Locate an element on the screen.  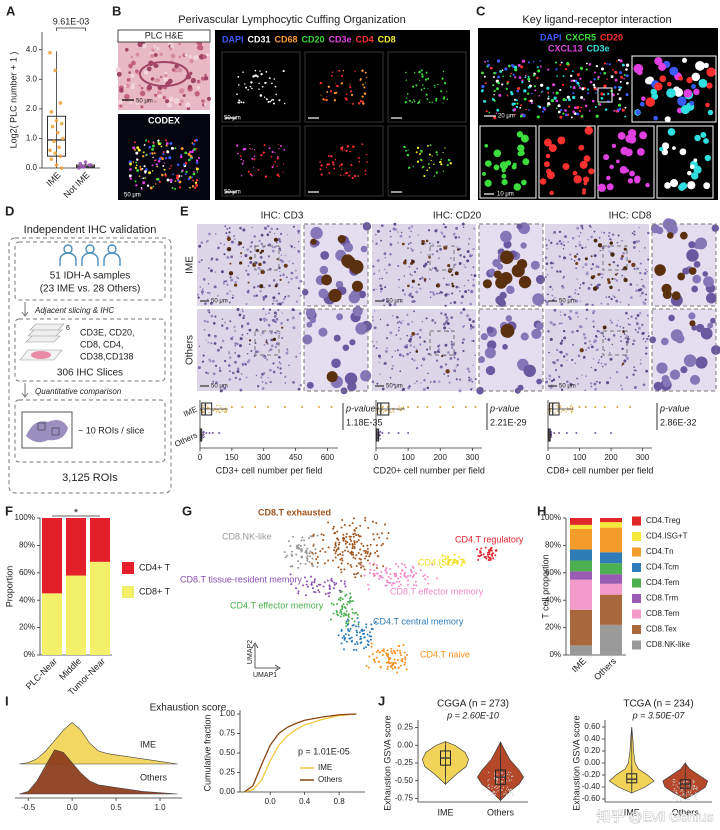
x-tick-label: -0.5 is located at coordinates (28, 807).